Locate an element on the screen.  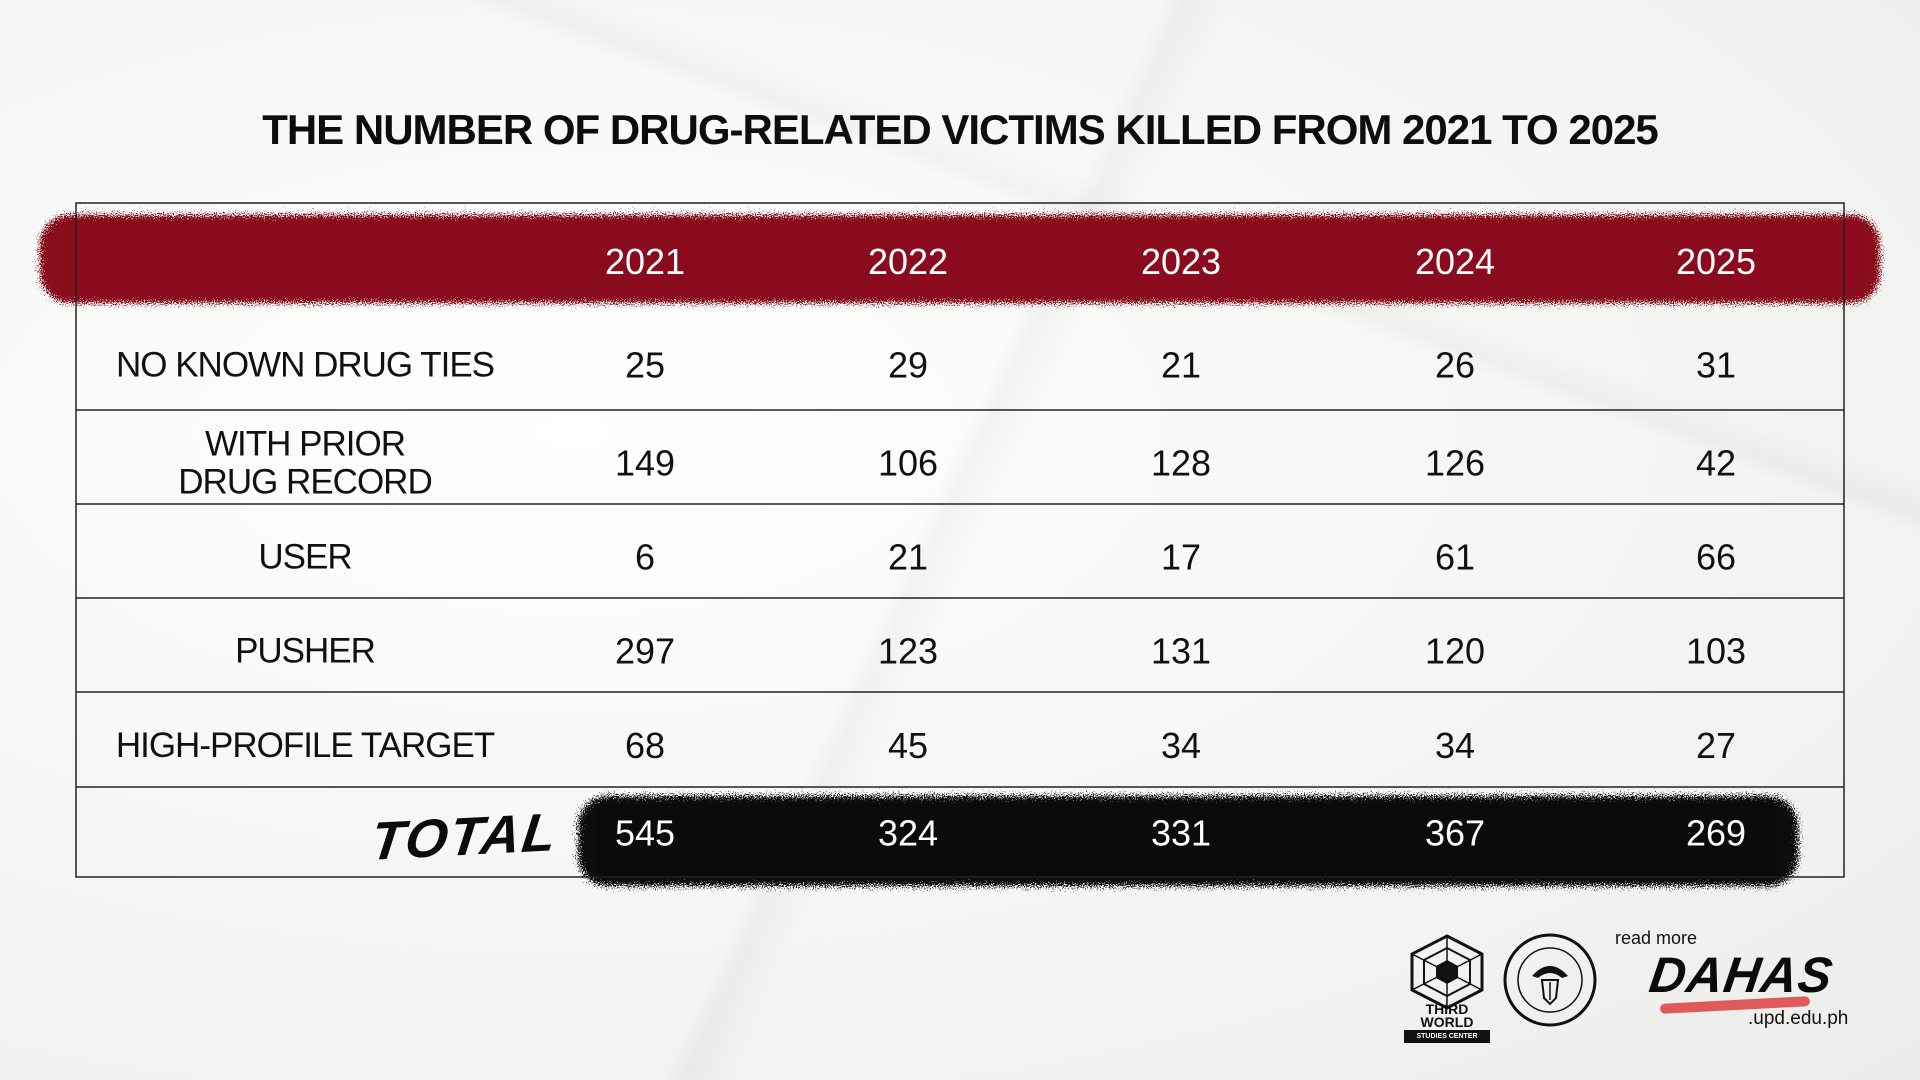
table-cell: 66 is located at coordinates (1716, 557).